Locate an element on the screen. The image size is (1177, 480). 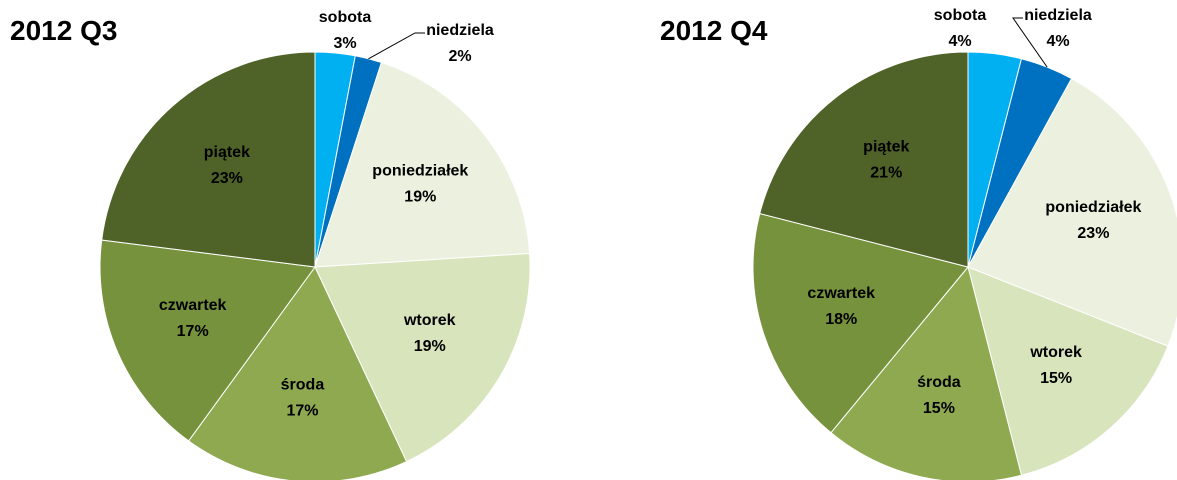
chart-title: 2012 Q3 is located at coordinates (63, 30).